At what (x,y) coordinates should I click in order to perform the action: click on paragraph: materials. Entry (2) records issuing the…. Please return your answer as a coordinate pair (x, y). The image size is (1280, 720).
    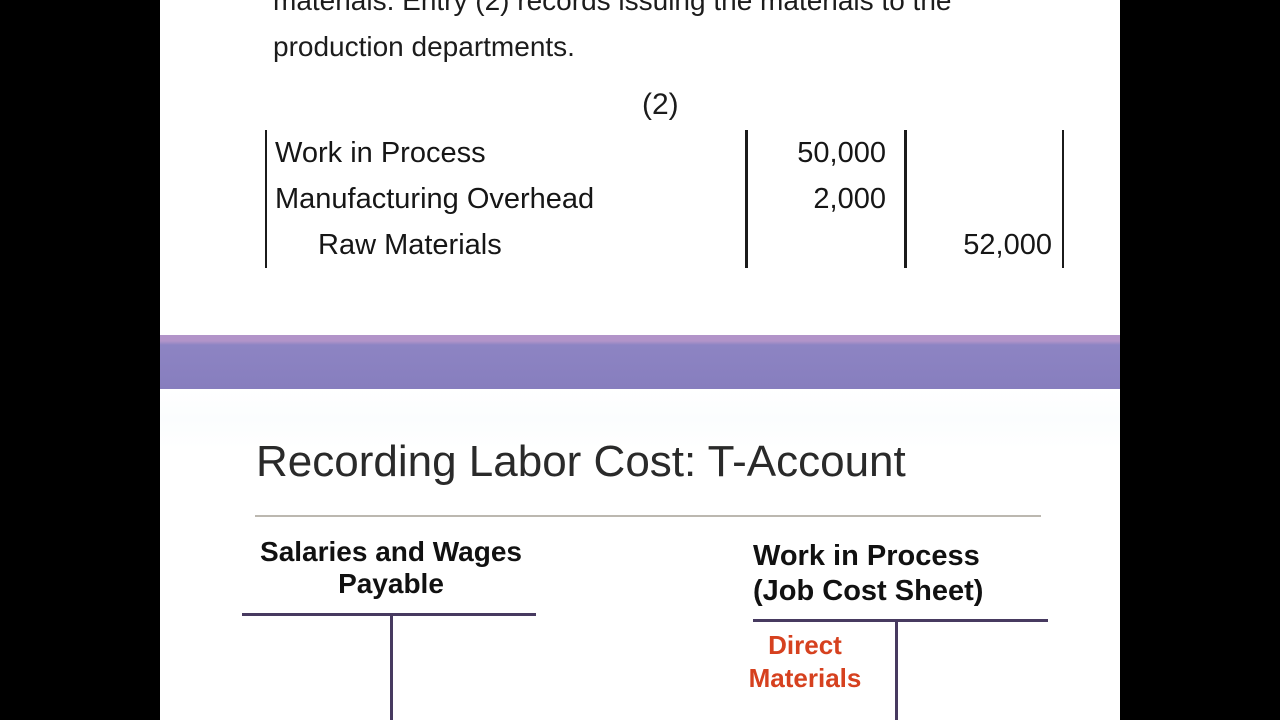
    Looking at the image, I should click on (612, 35).